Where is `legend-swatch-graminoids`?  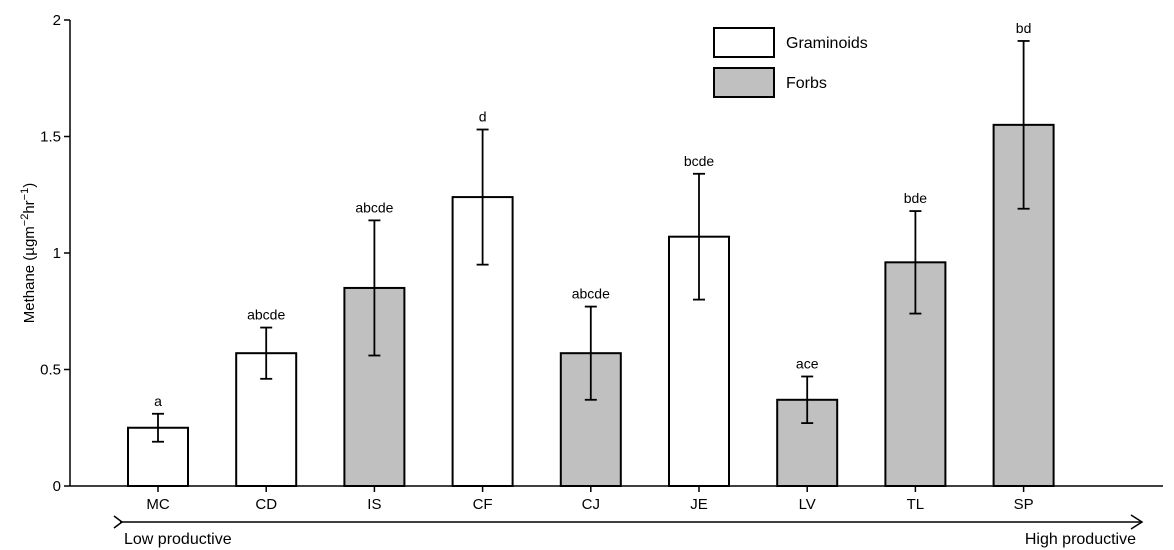 legend-swatch-graminoids is located at coordinates (744, 42).